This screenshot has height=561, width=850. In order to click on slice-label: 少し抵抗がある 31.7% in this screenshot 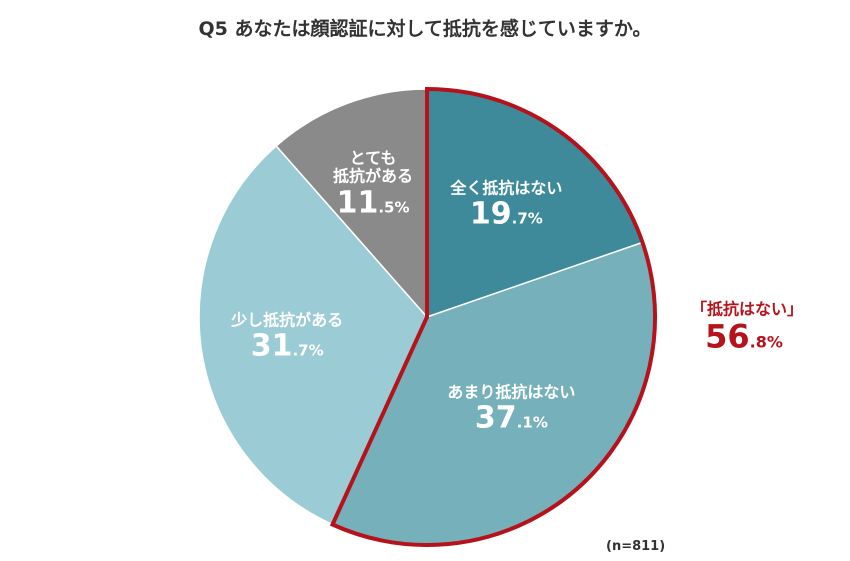, I will do `click(287, 337)`.